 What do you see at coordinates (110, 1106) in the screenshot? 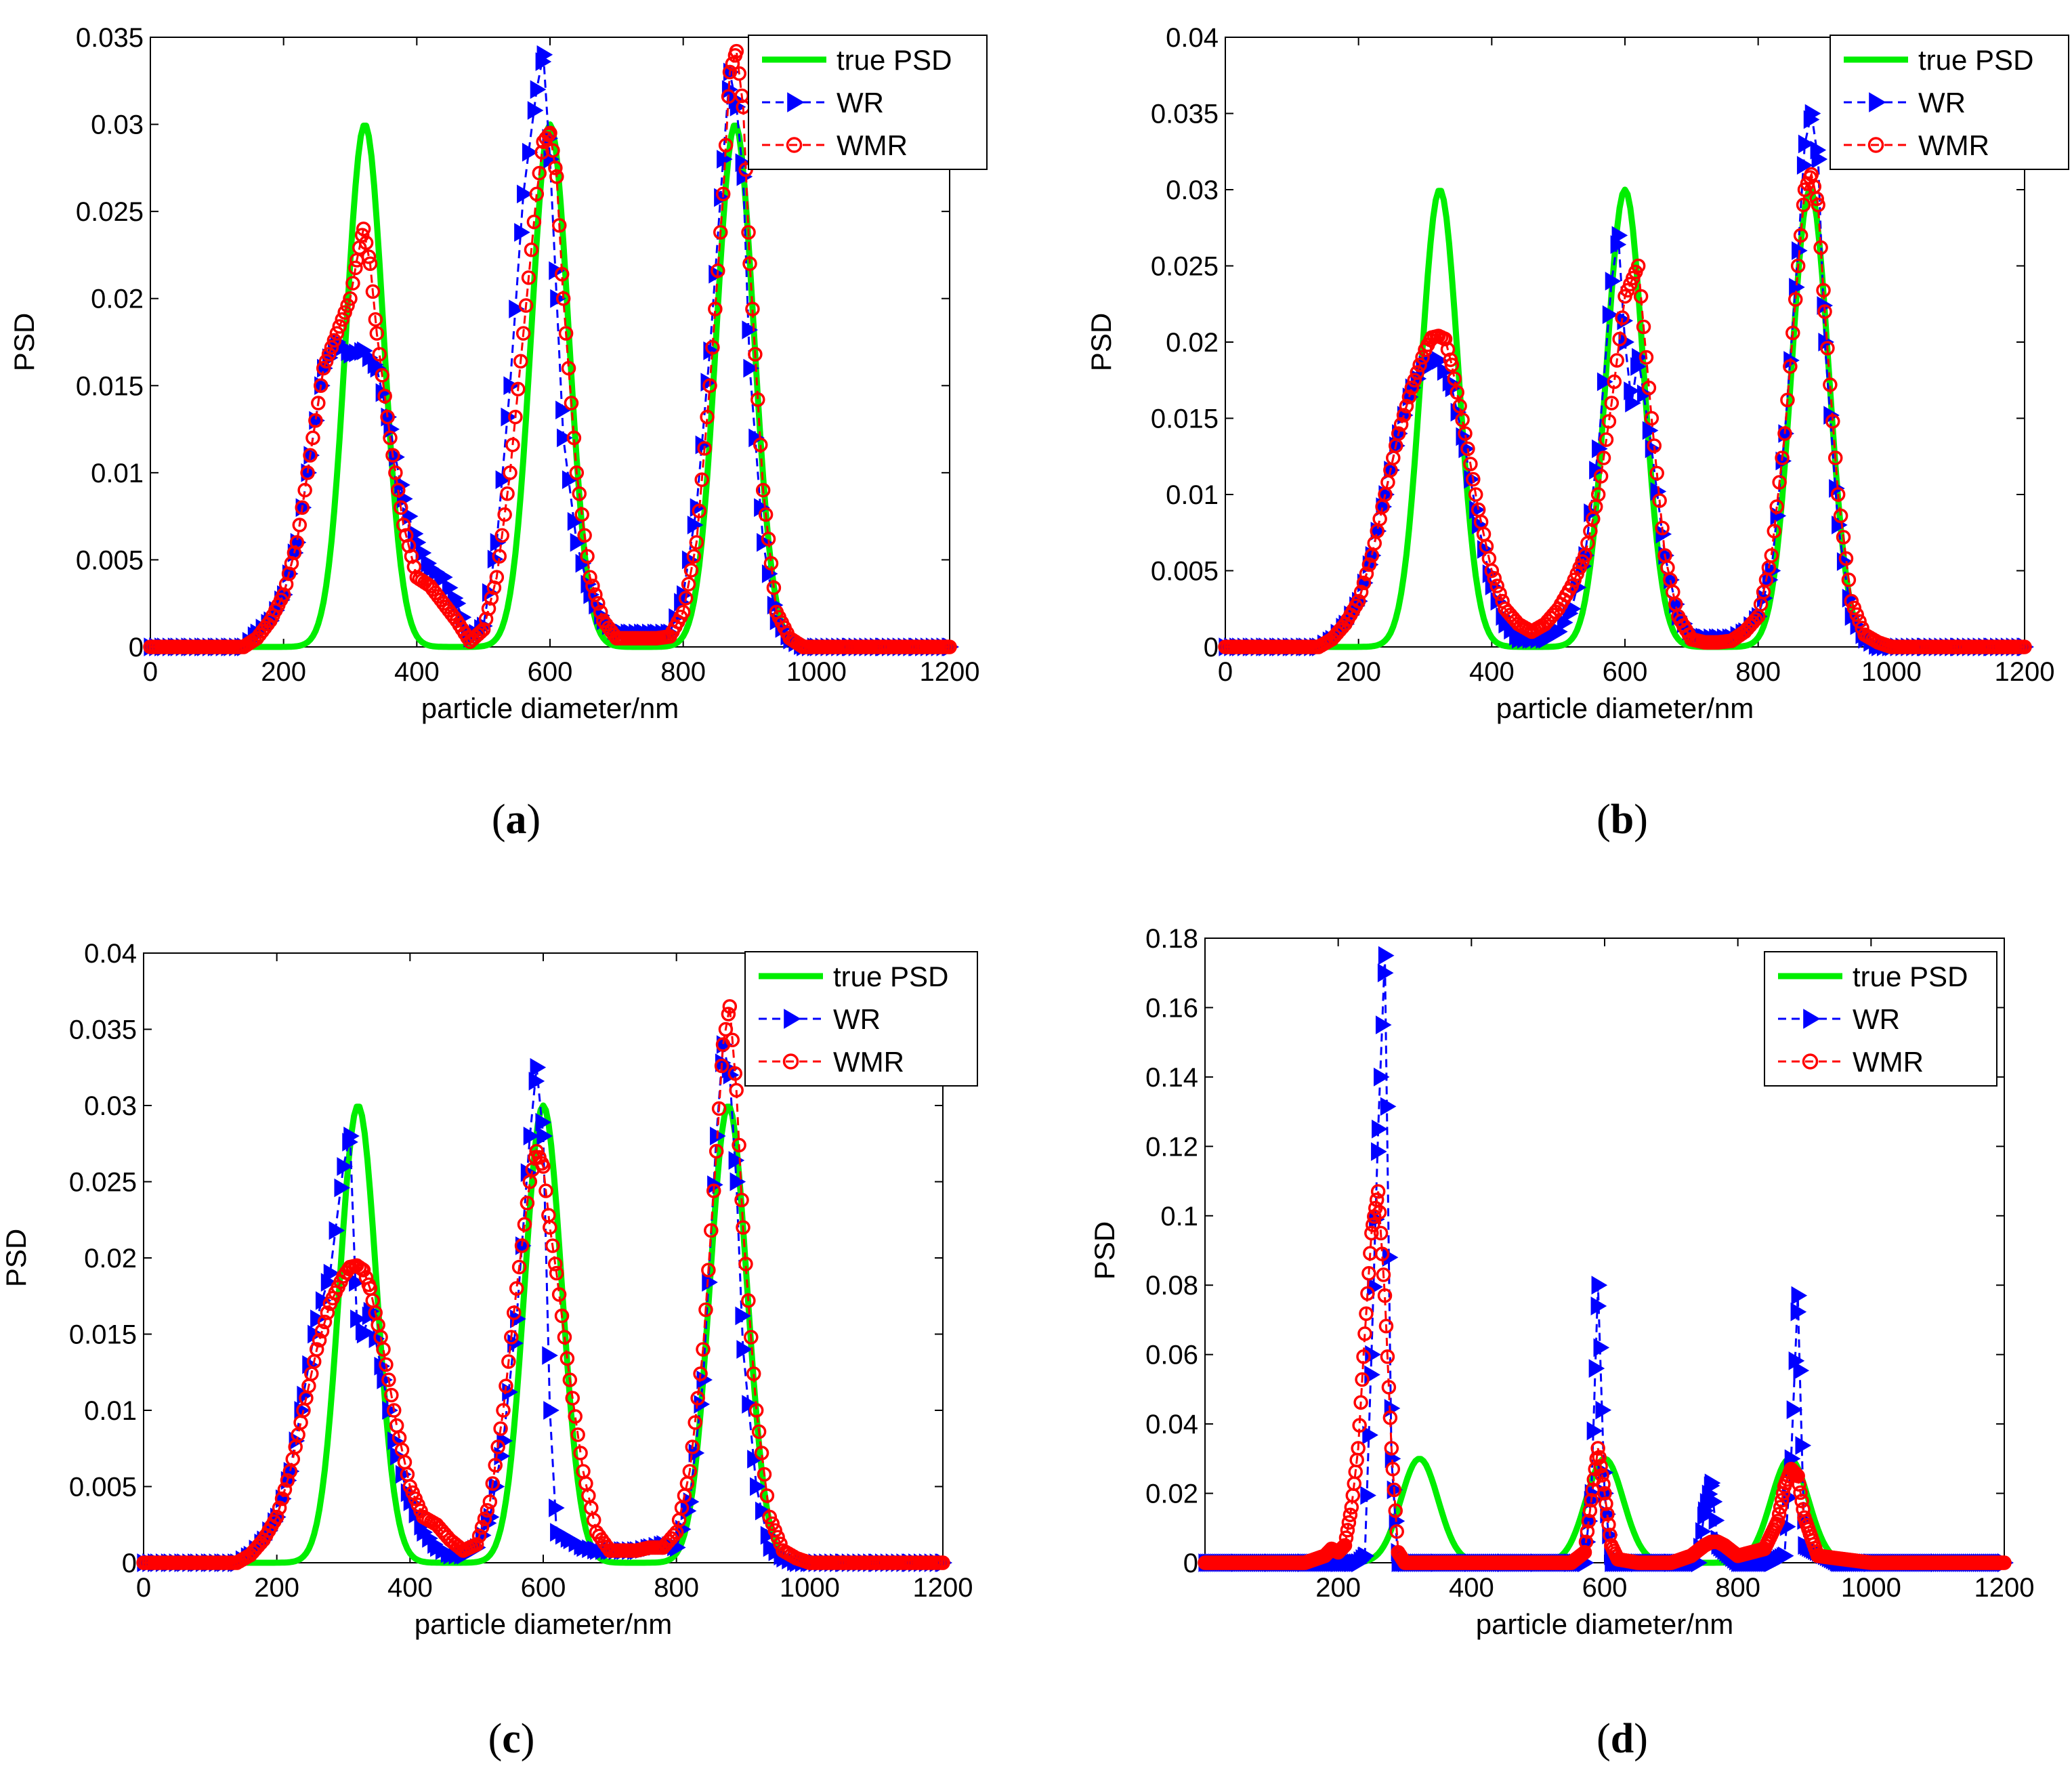
I see `y-tick-label: 0.03` at bounding box center [110, 1106].